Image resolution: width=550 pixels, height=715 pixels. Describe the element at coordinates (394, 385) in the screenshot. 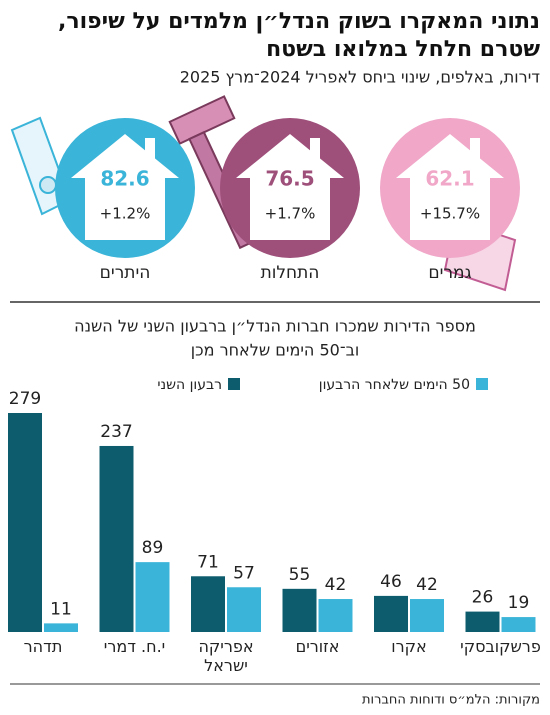

I see `legend-label: 50 הימים שלאחר הרבעון` at that location.